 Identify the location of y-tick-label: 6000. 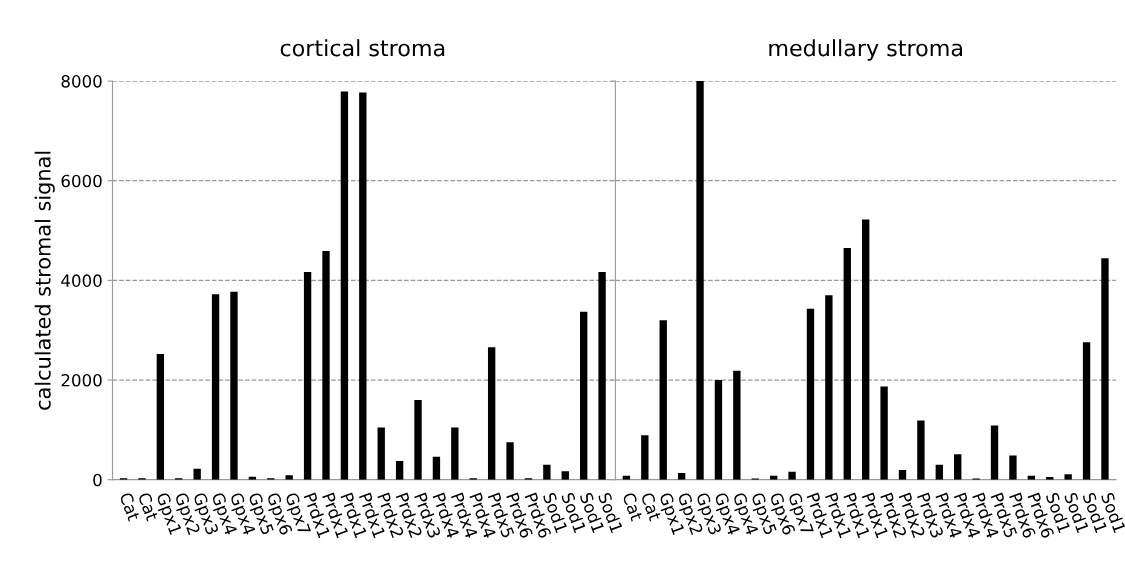
(81, 181).